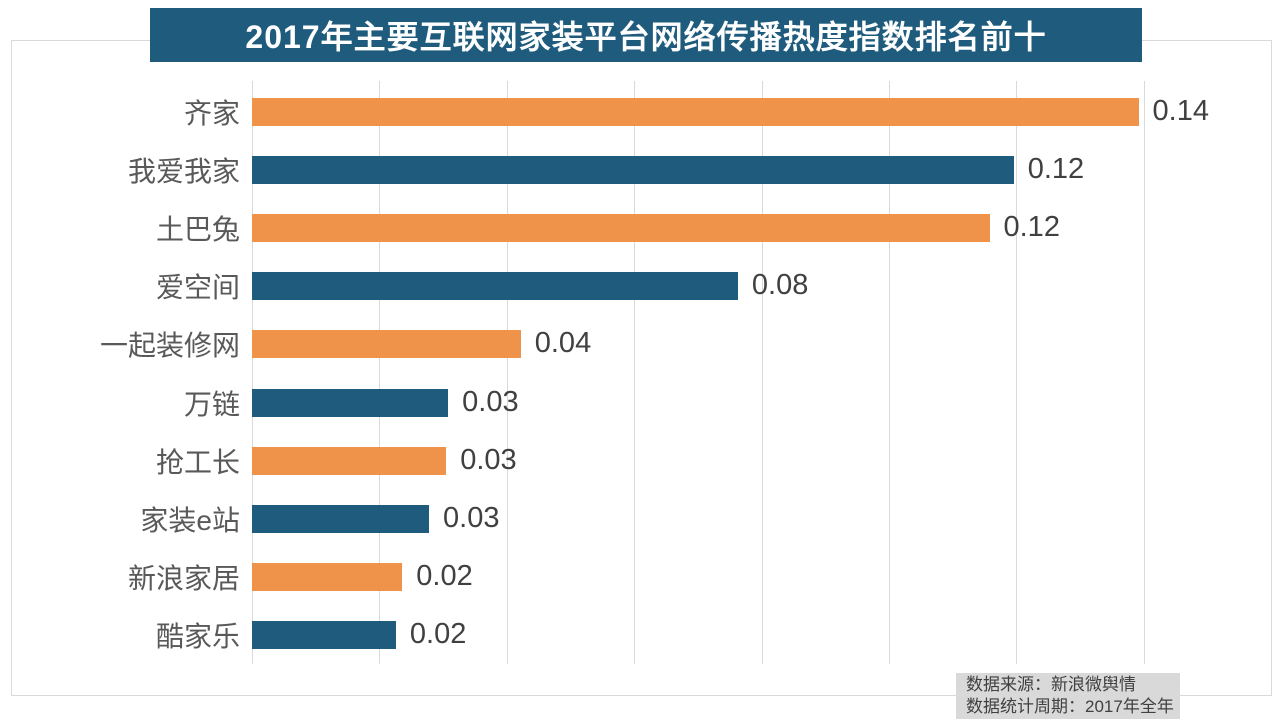 The height and width of the screenshot is (723, 1282). I want to click on category-label: 万链, so click(211, 404).